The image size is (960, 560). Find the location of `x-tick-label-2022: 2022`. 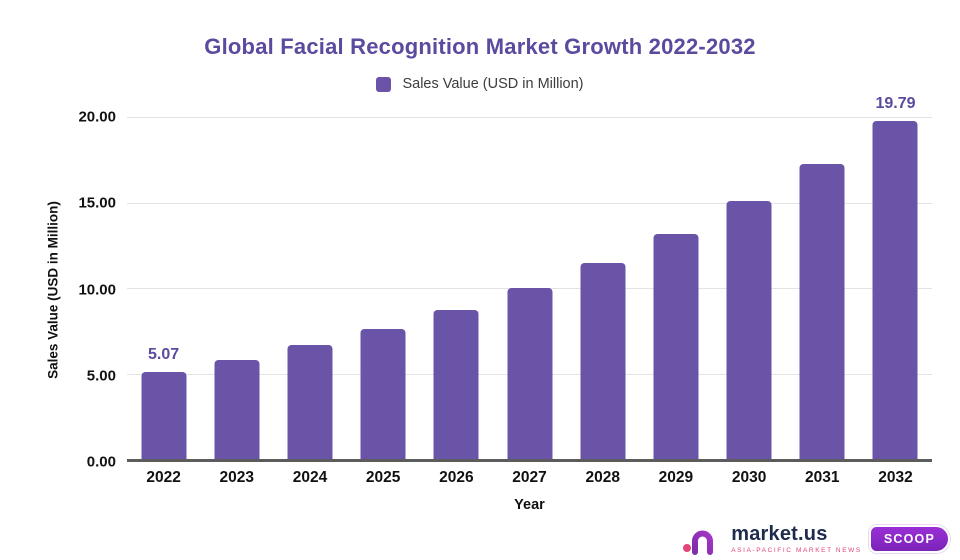

x-tick-label-2022: 2022 is located at coordinates (163, 477).